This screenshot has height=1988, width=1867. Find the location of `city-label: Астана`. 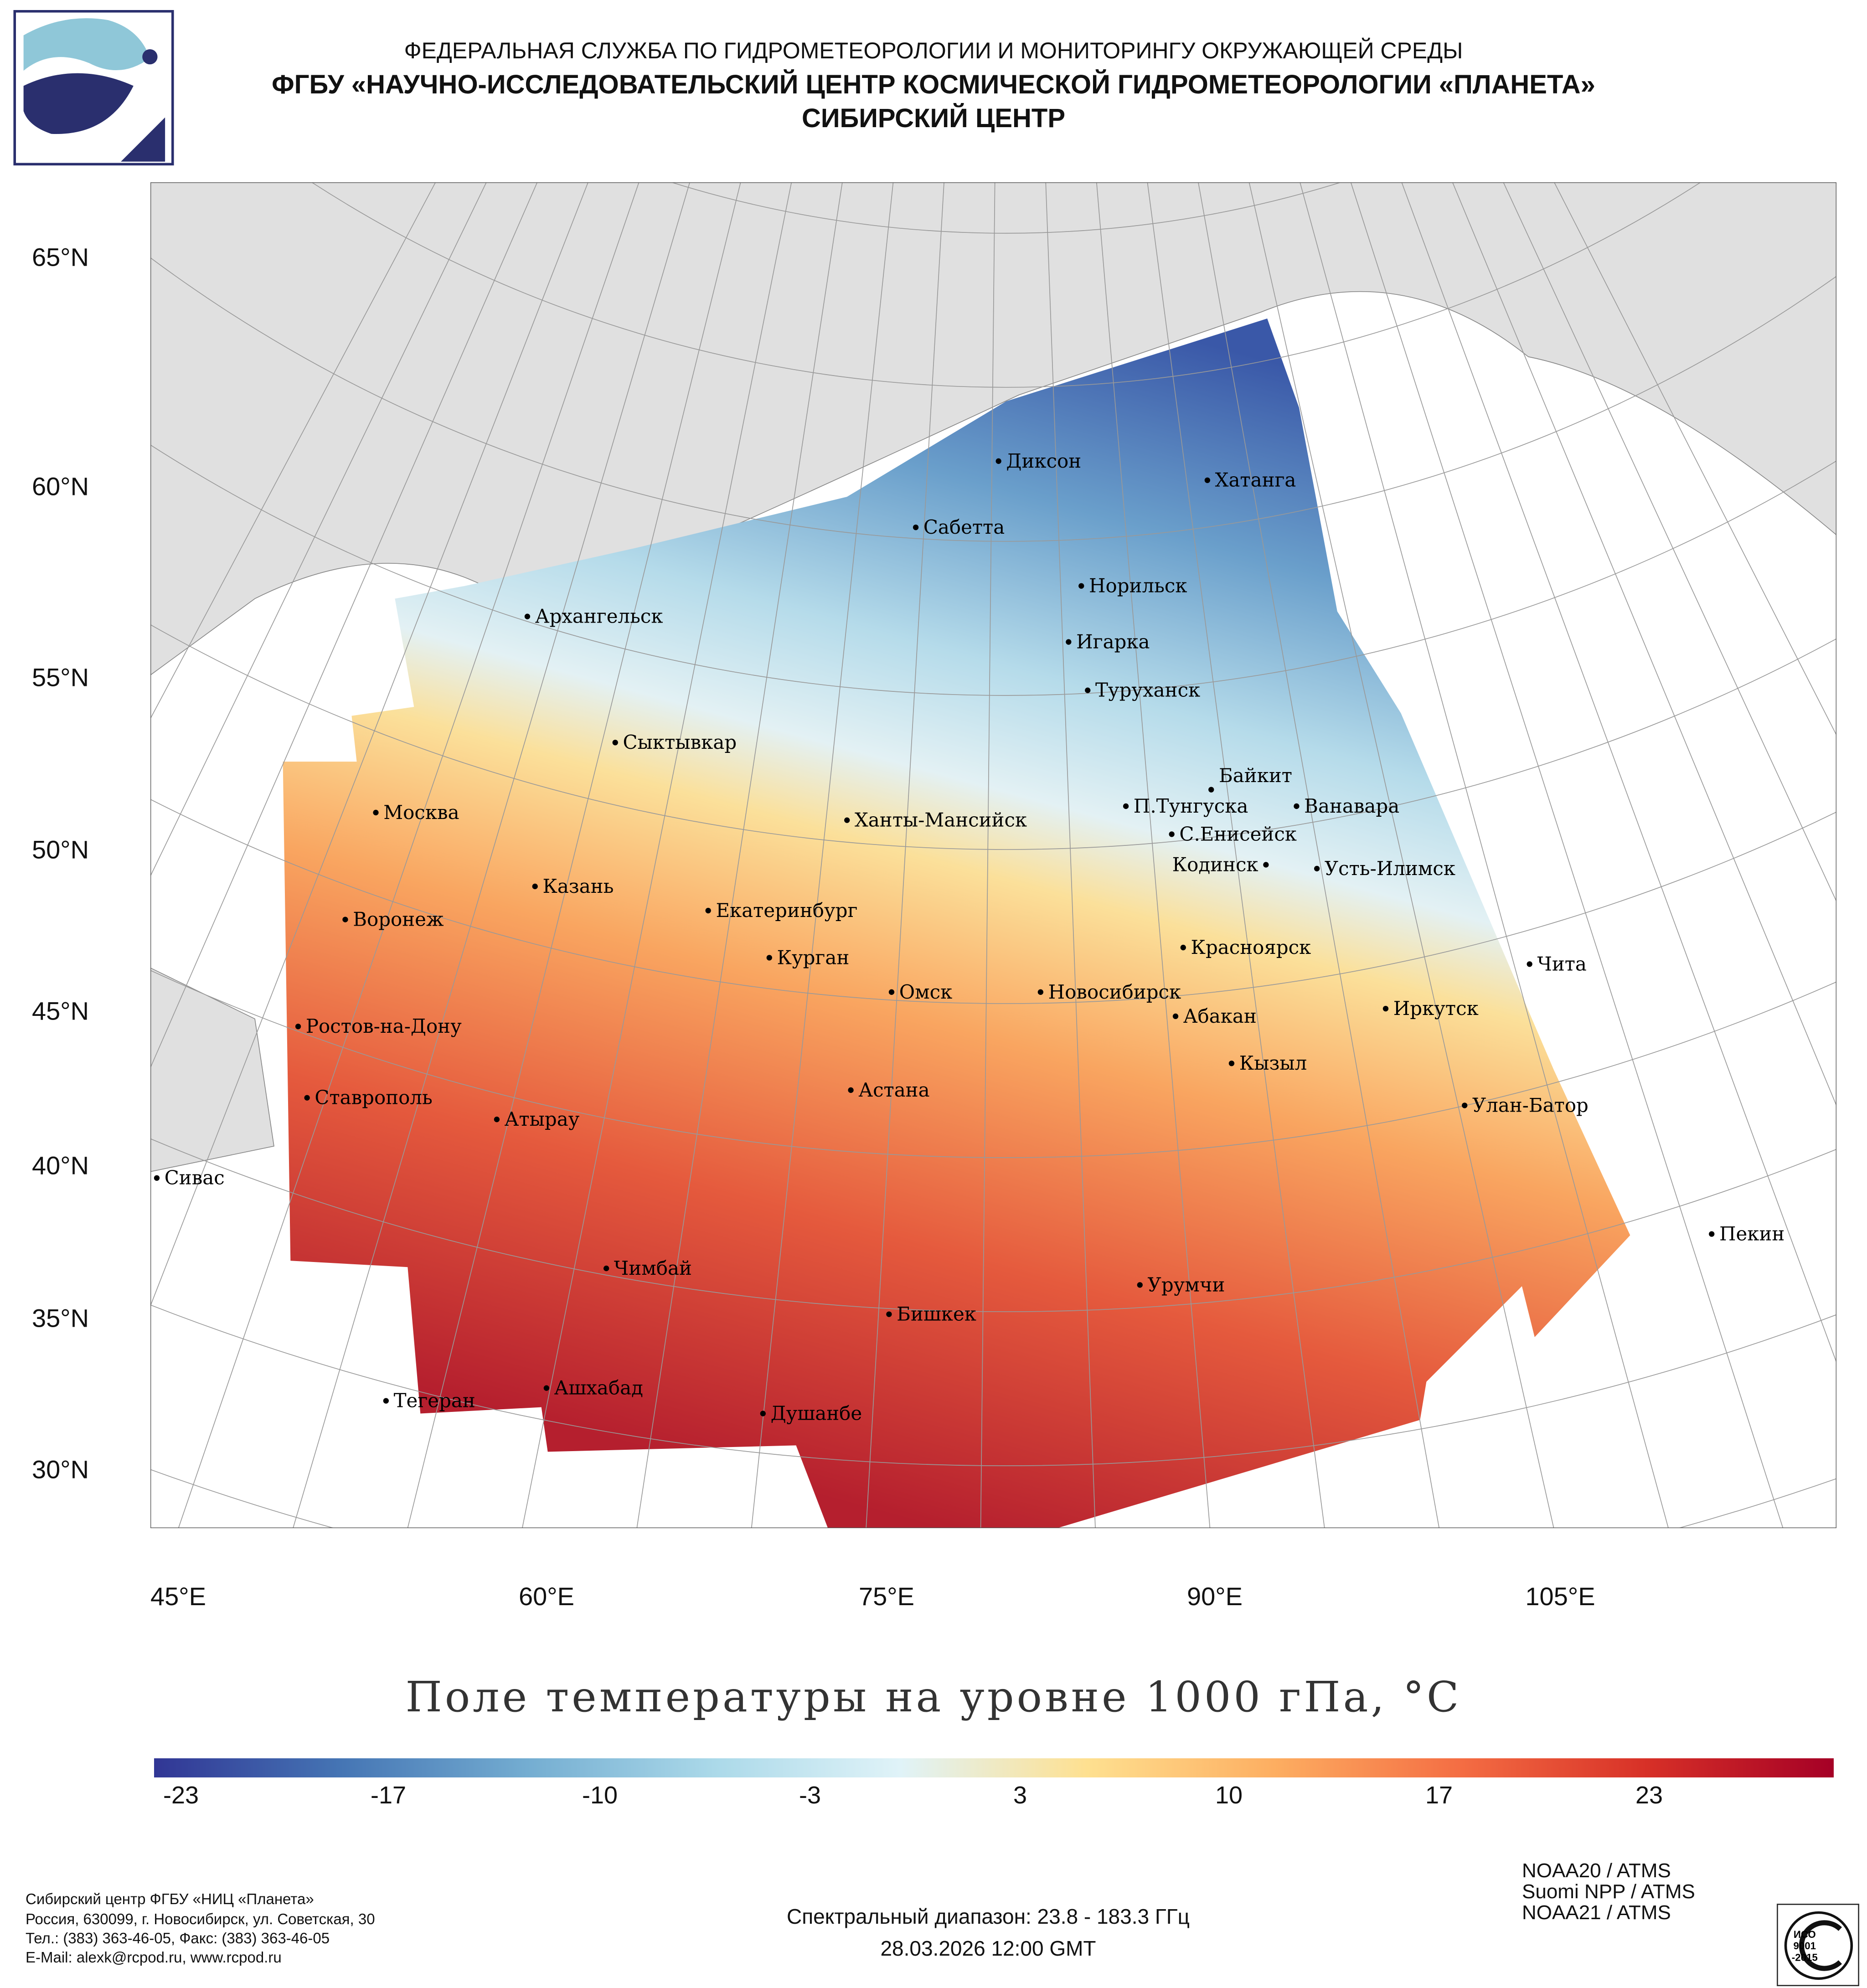

city-label: Астана is located at coordinates (893, 1090).